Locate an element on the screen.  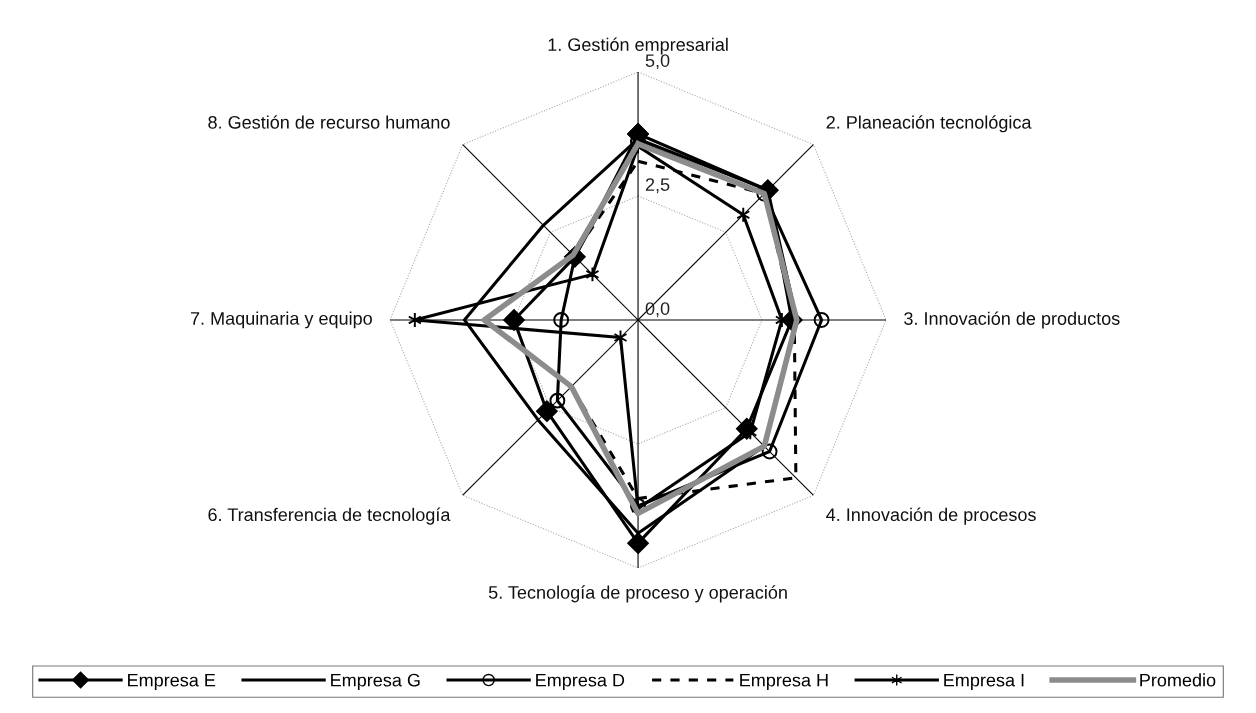
y-tick-label: 2,5 is located at coordinates (657, 186).